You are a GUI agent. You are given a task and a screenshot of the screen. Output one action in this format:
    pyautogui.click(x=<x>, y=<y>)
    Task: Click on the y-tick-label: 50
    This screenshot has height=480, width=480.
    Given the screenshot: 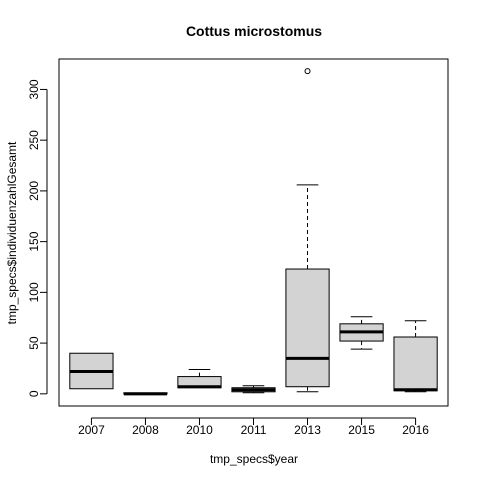 What is the action you would take?
    pyautogui.click(x=34, y=343)
    